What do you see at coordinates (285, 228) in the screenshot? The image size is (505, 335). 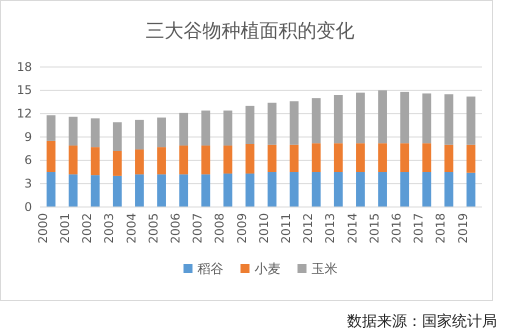 I see `x-tick-label: 2011` at bounding box center [285, 228].